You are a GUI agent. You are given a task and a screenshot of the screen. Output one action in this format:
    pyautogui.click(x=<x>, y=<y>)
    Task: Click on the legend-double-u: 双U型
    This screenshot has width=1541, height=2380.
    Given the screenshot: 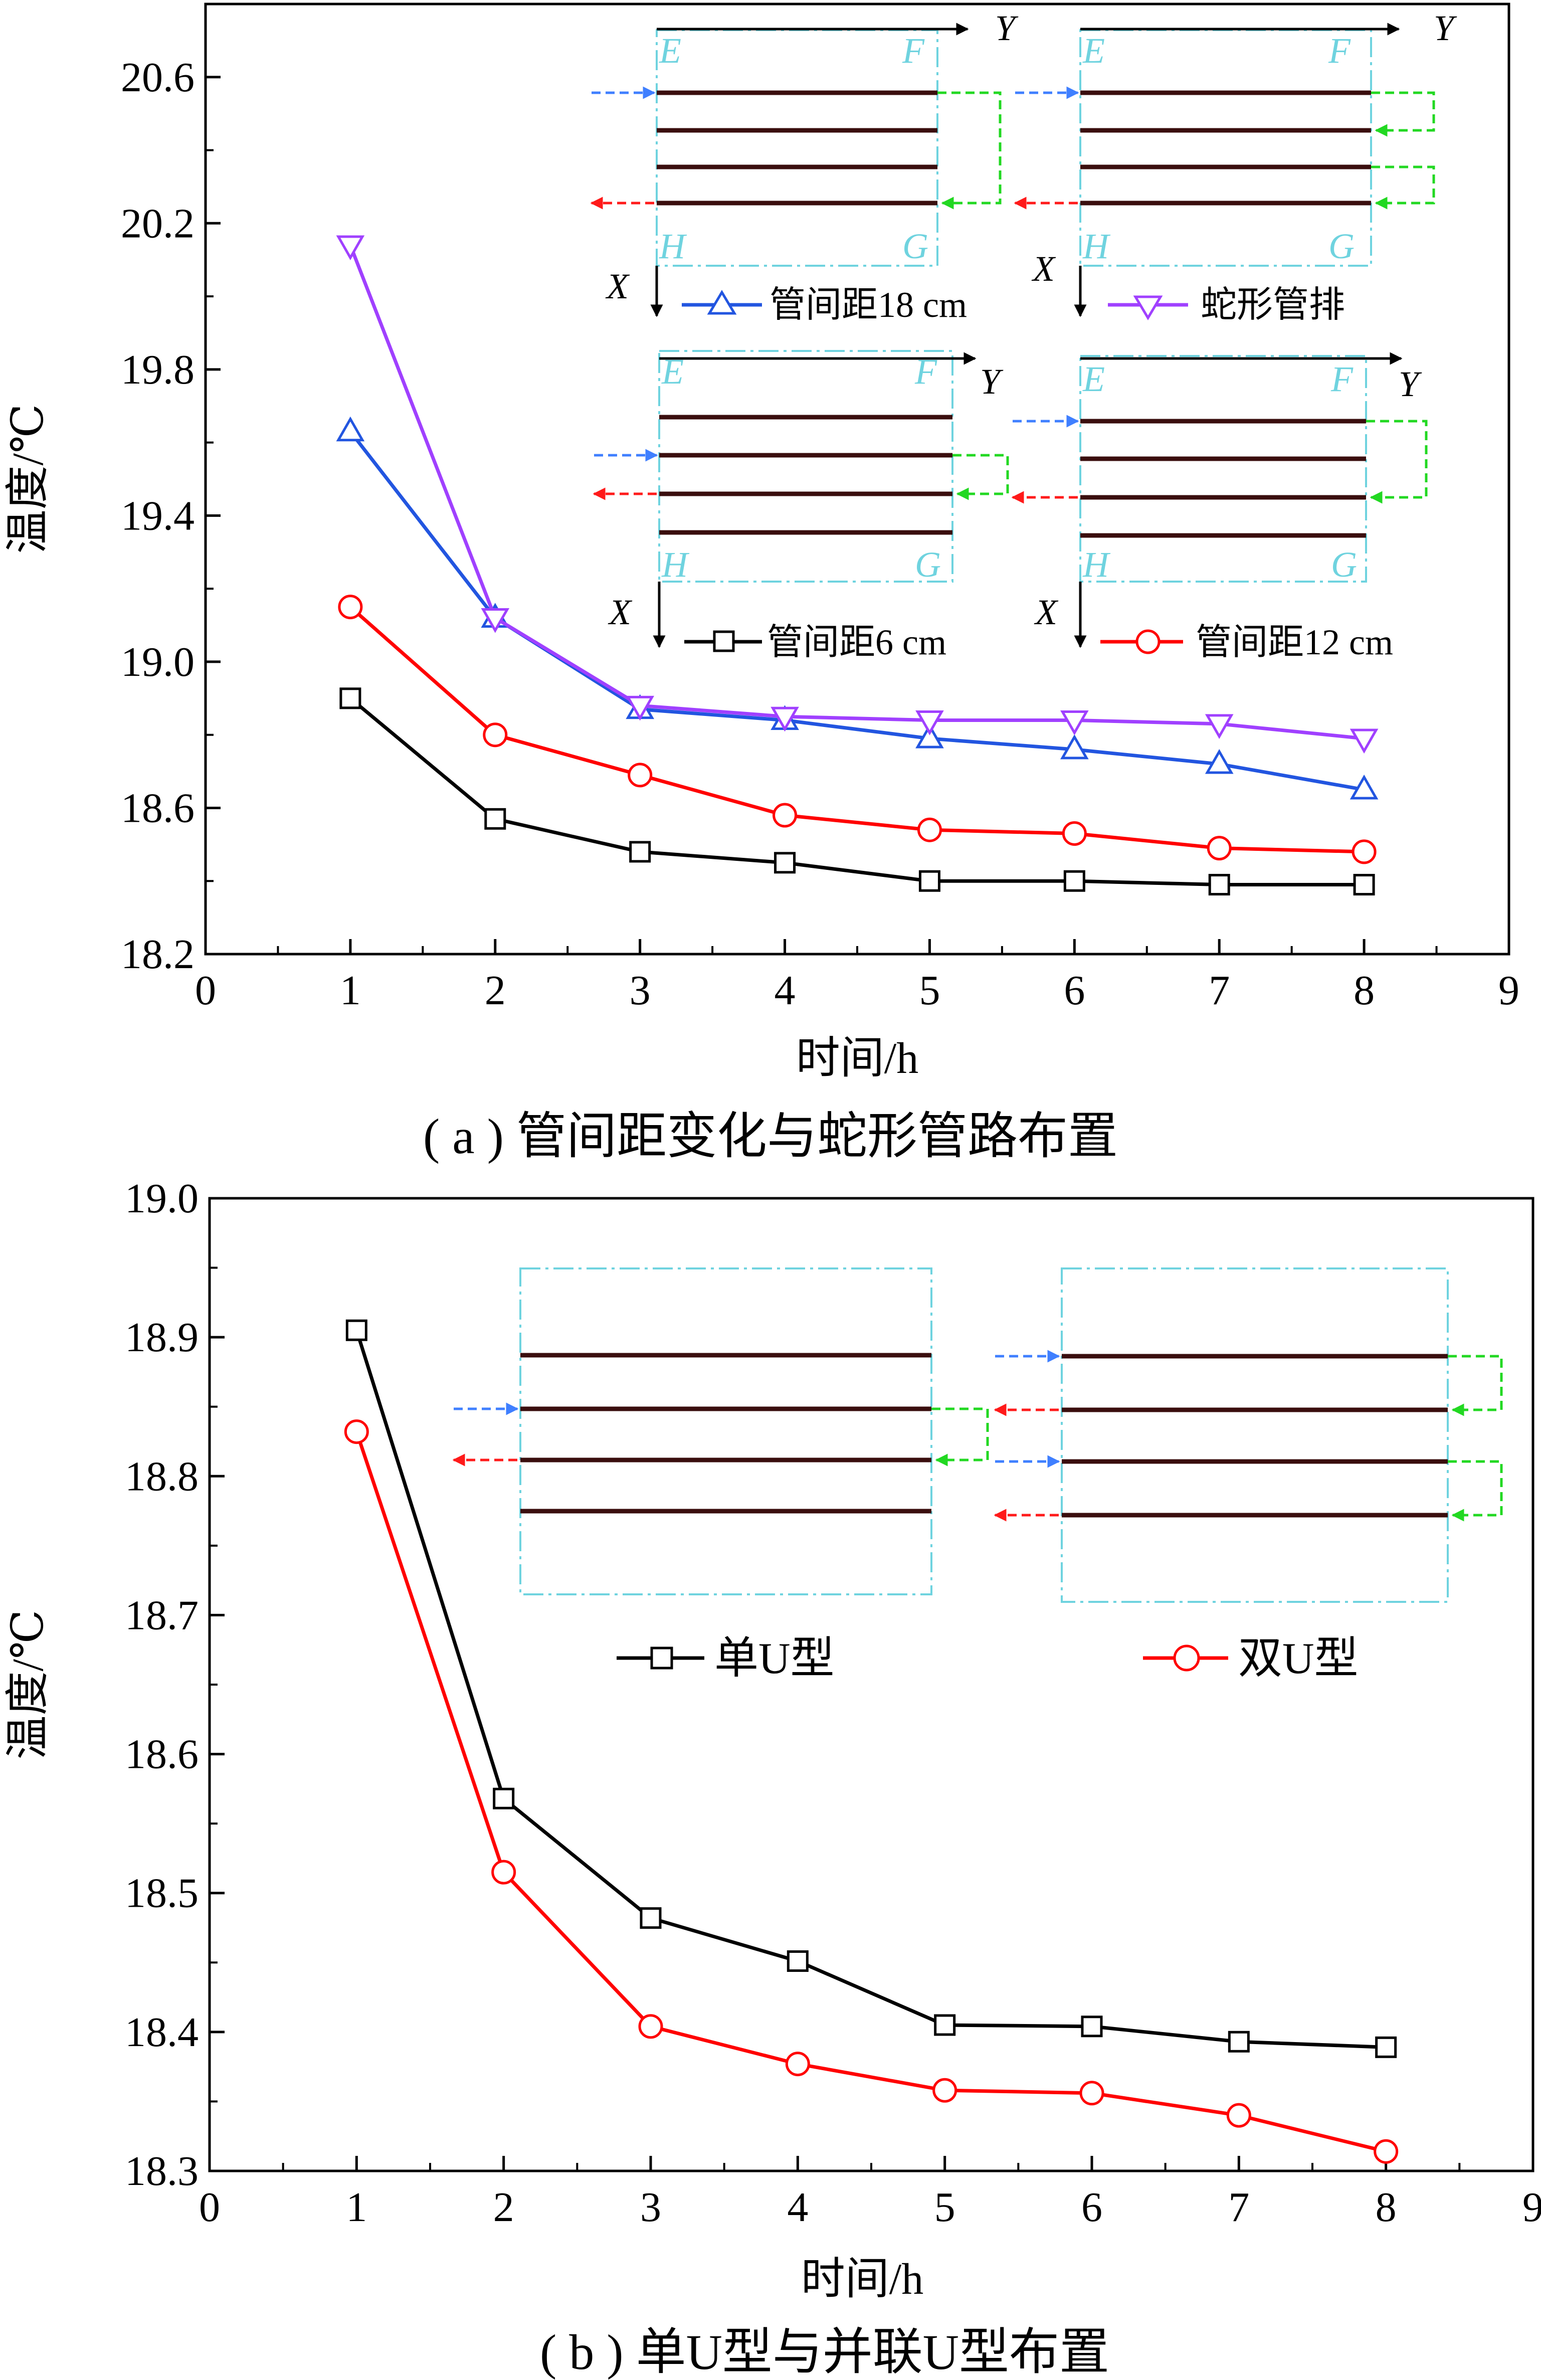 What is the action you would take?
    pyautogui.click(x=1251, y=1658)
    